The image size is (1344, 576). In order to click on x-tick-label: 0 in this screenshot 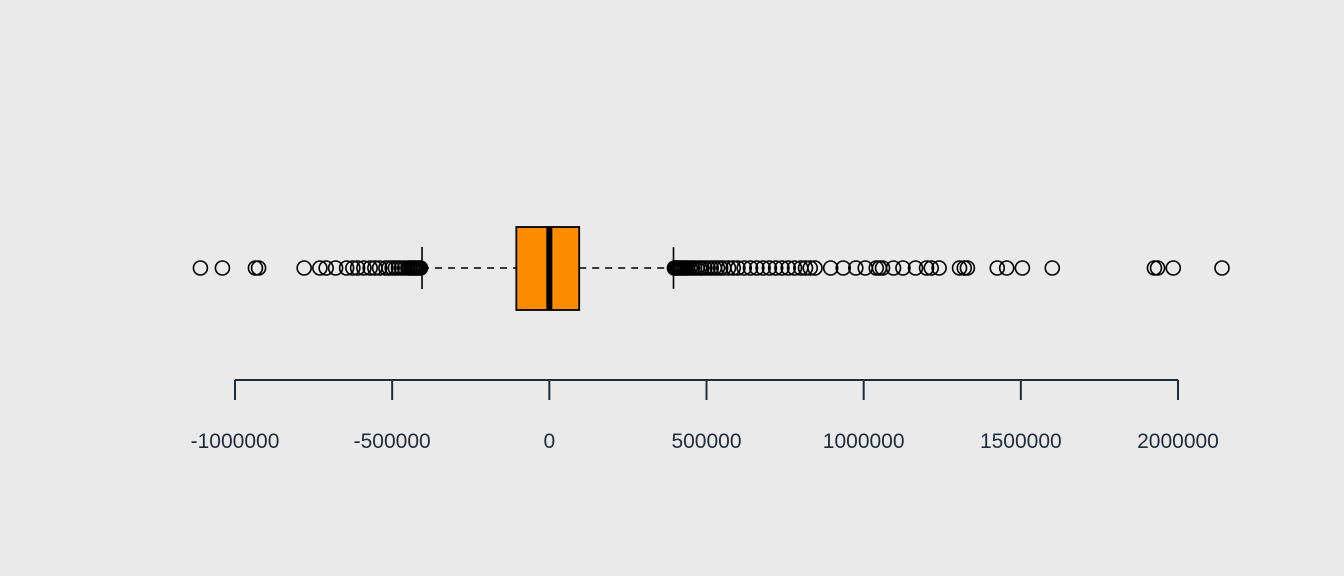, I will do `click(549, 441)`.